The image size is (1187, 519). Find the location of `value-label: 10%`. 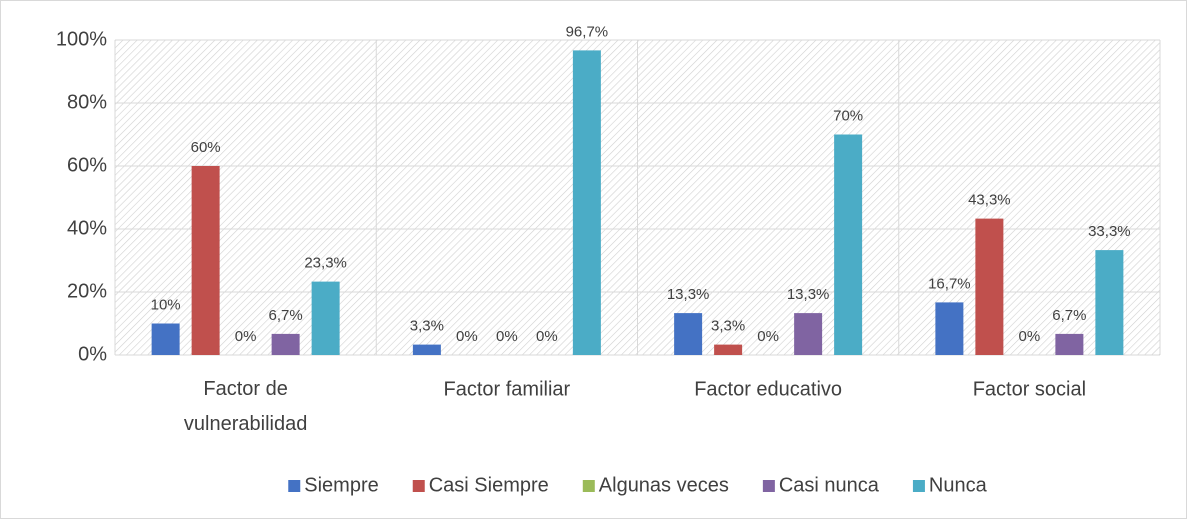

value-label: 10% is located at coordinates (166, 304).